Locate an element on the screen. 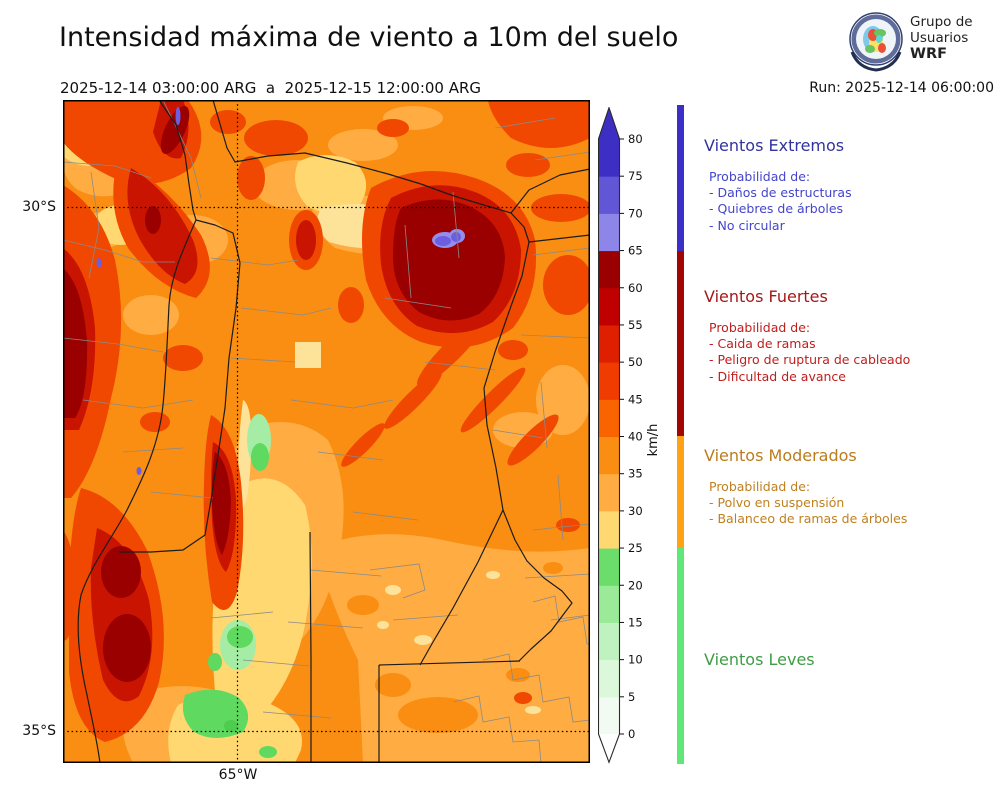  svg-text: 10 is located at coordinates (635, 660).